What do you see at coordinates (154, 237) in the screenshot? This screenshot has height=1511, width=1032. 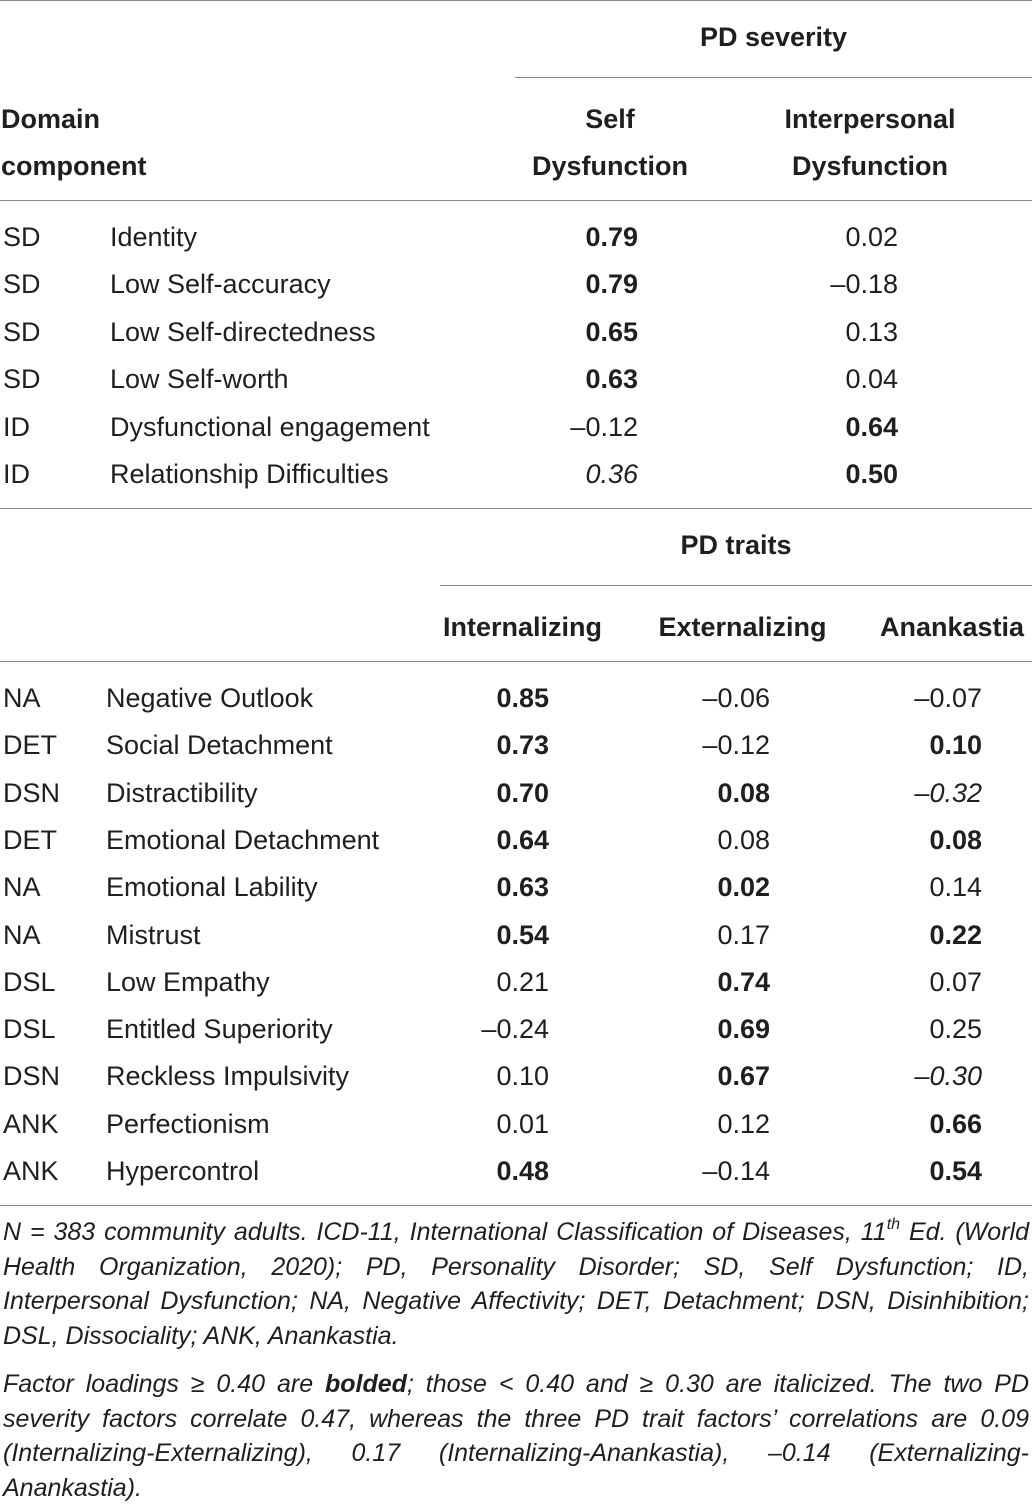 I see `row-component-name: Identity` at bounding box center [154, 237].